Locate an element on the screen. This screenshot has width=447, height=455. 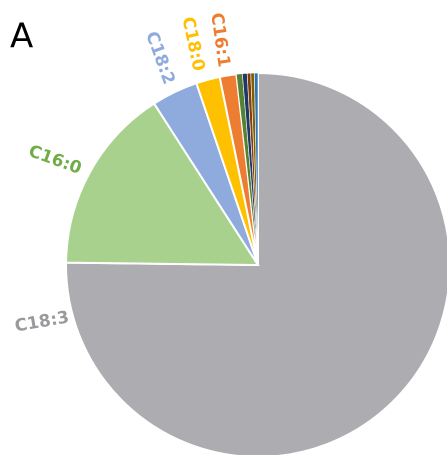
slice-label: C18:3 is located at coordinates (41, 321).